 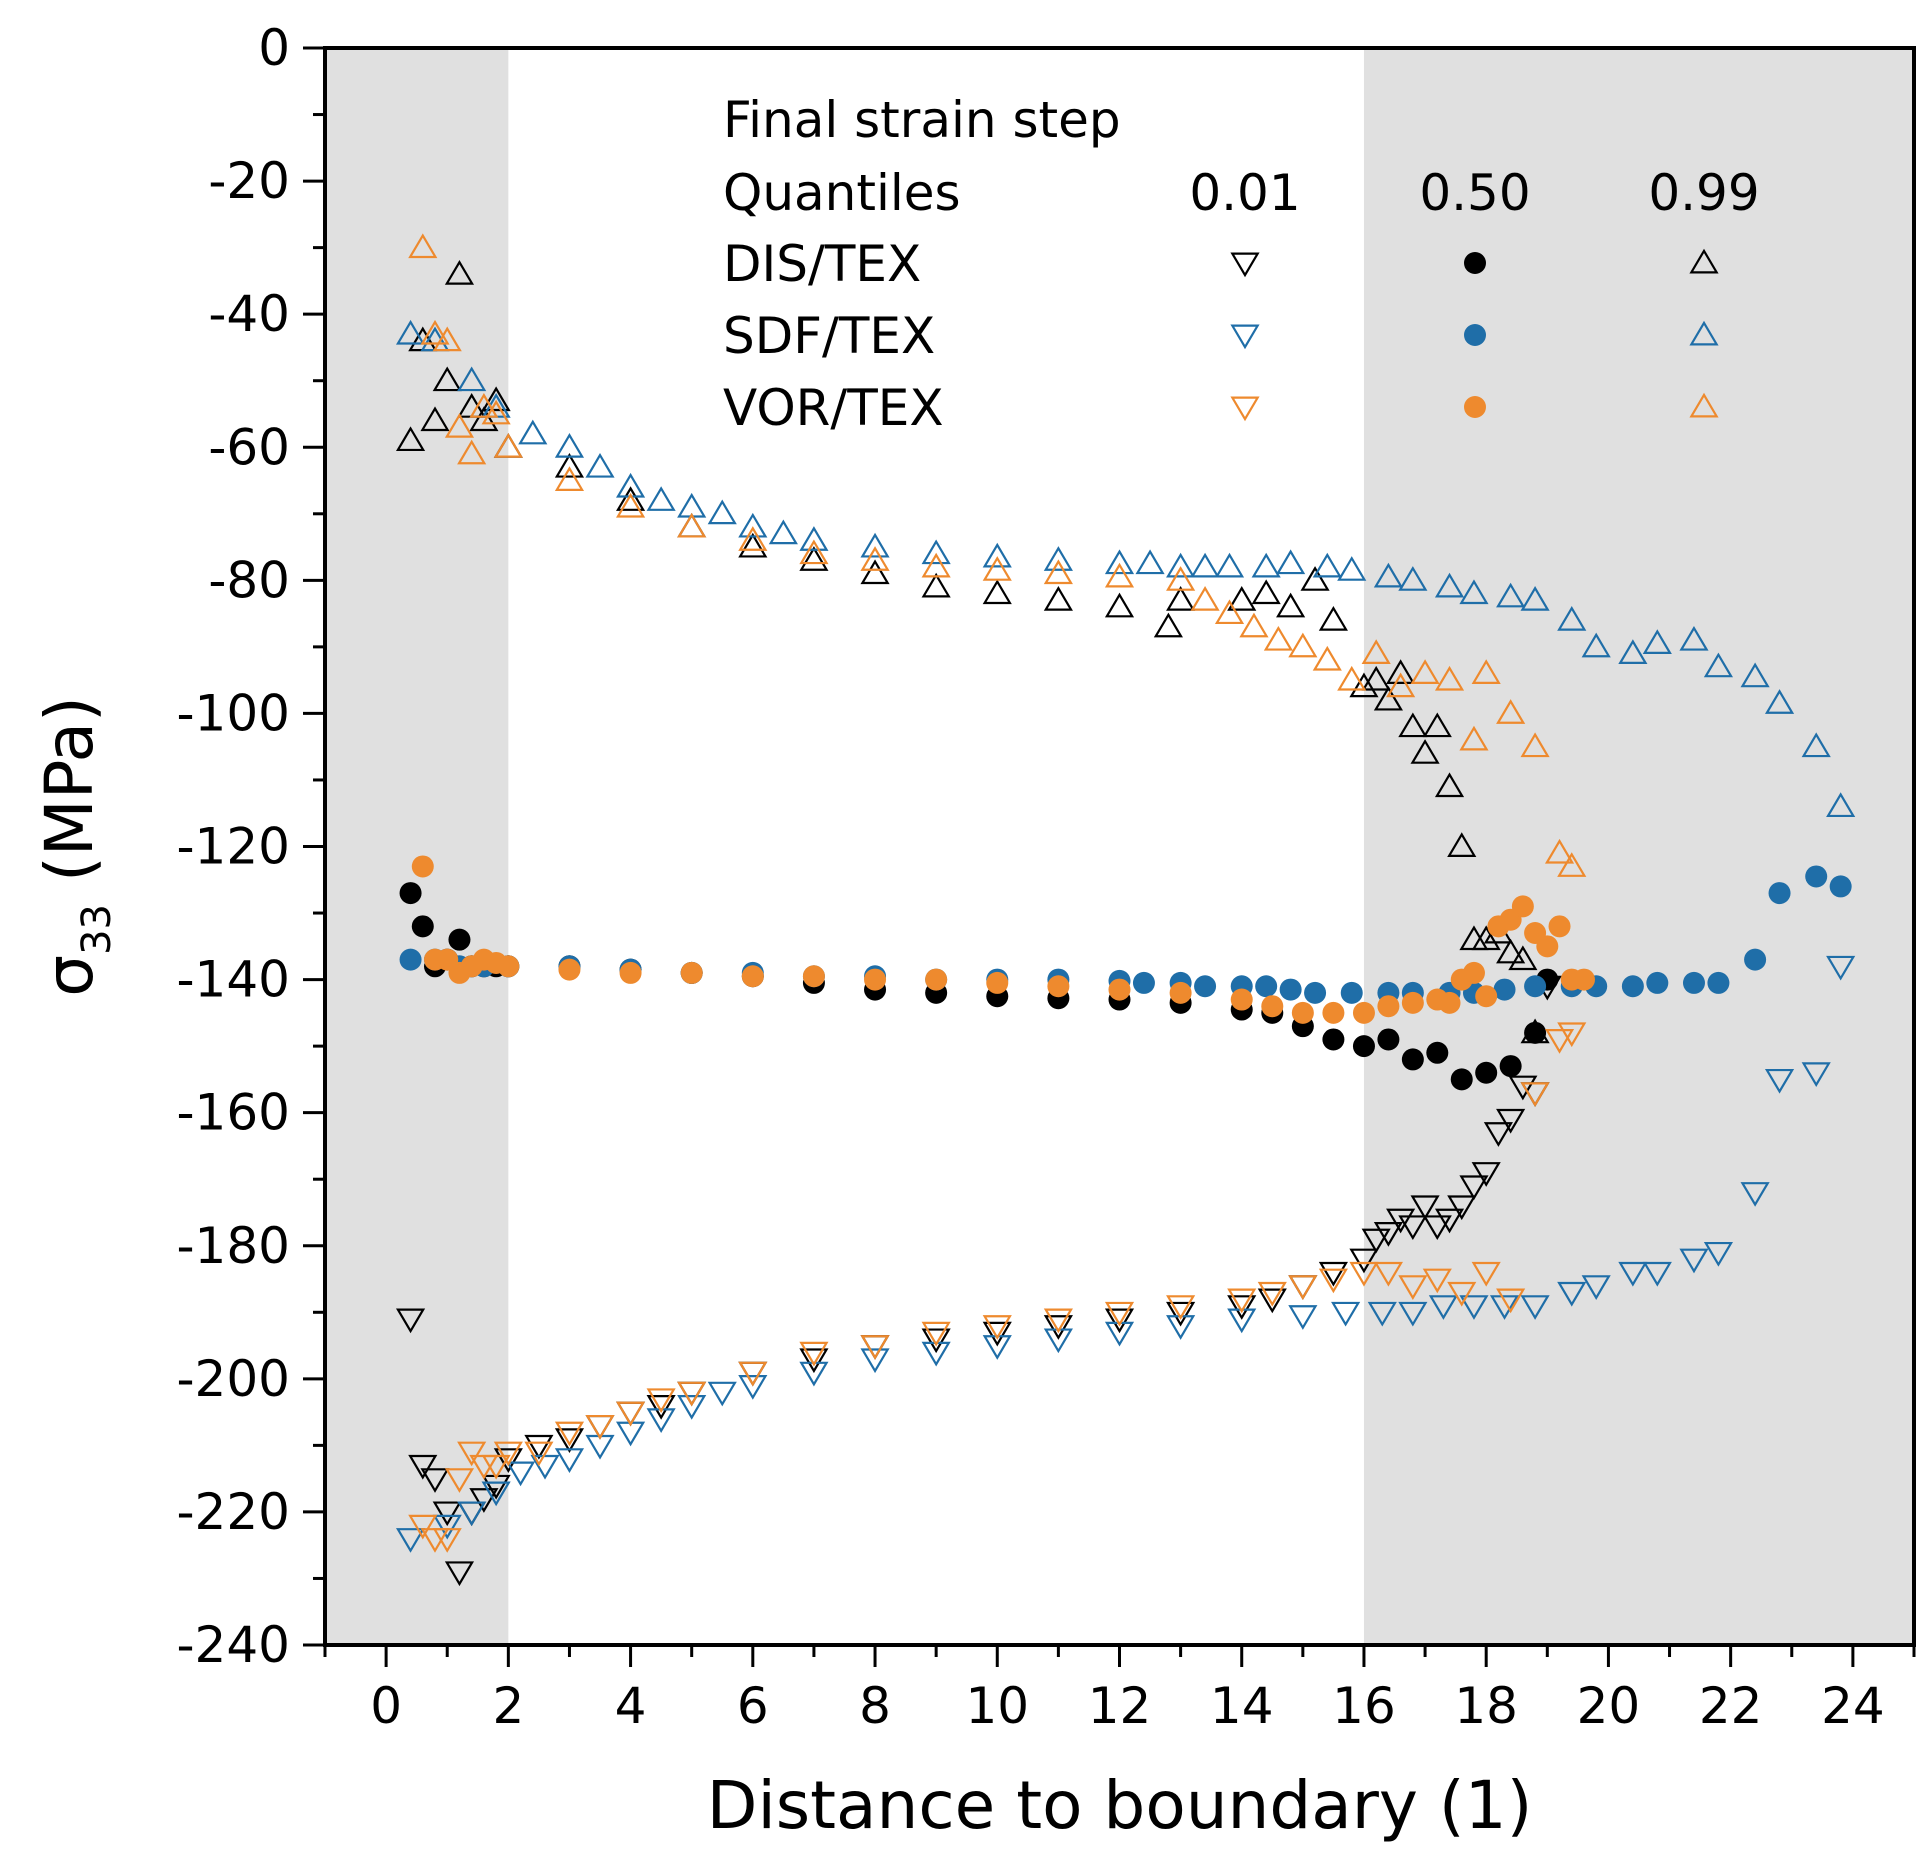 I want to click on x-tick-label: 8, so click(x=875, y=1706).